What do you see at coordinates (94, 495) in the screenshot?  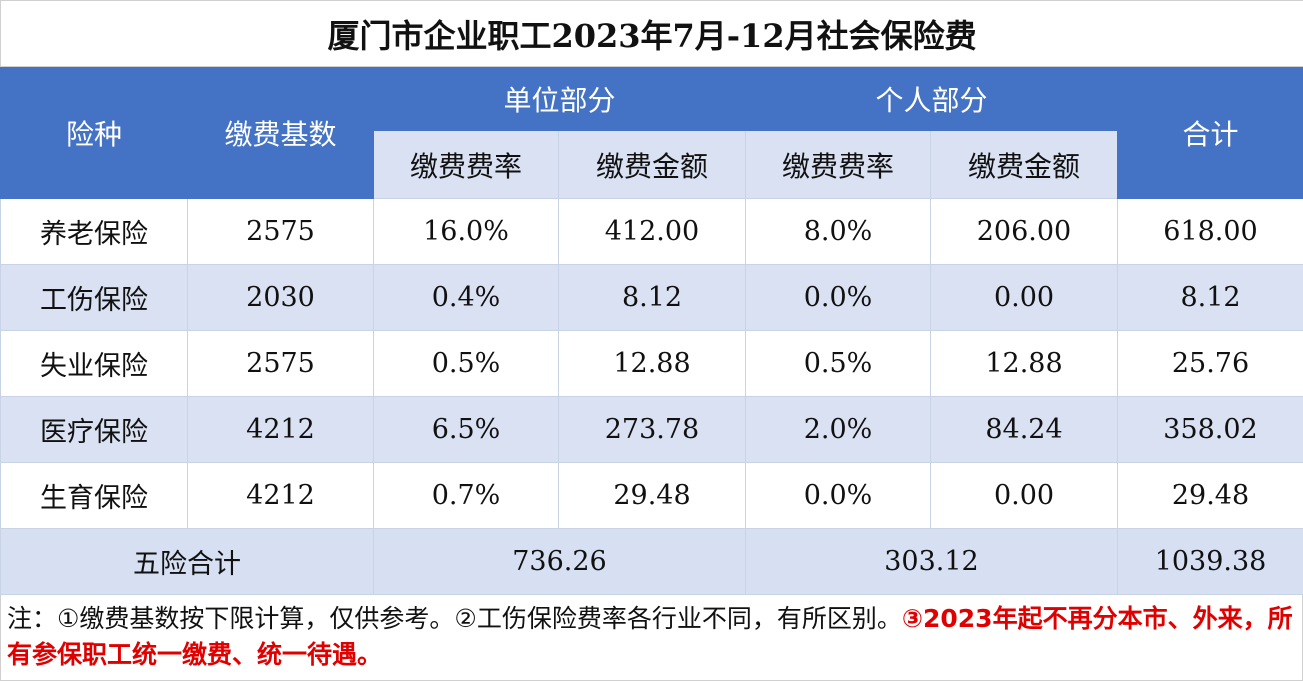 I see `data-cell: 生育保险` at bounding box center [94, 495].